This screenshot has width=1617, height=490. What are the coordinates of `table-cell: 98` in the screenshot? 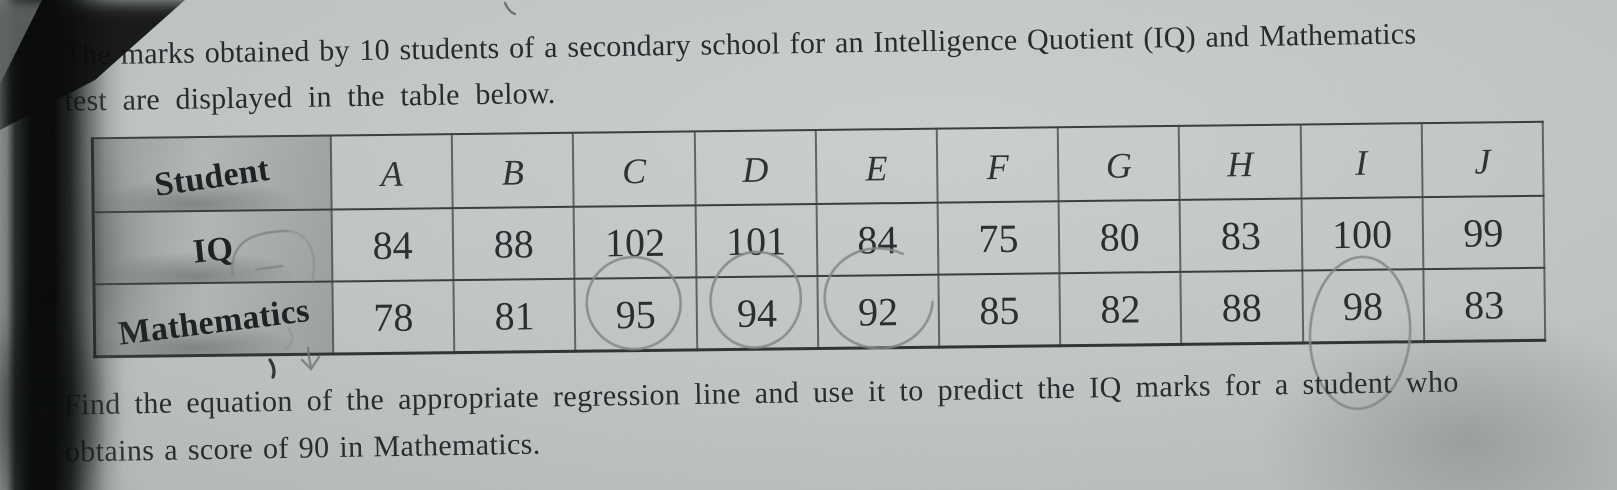 It's located at (1362, 306).